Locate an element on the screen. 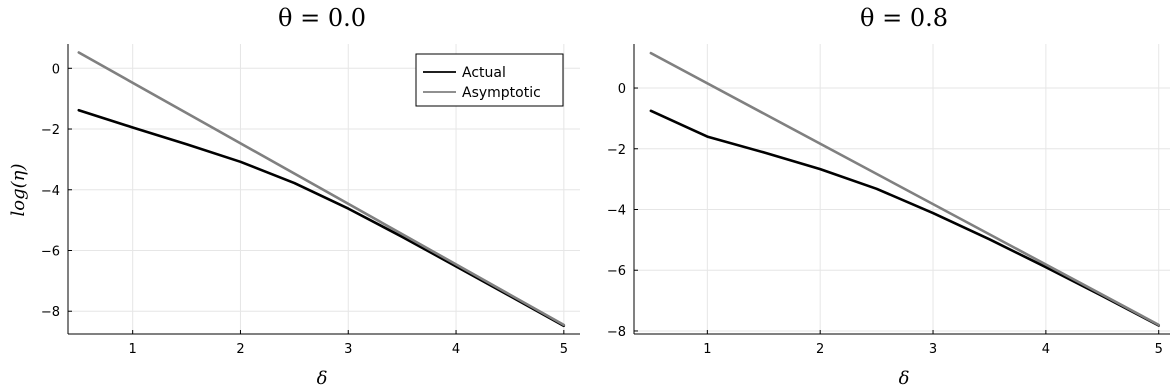 This screenshot has height=392, width=1172. chart-title: θ = 0.8 is located at coordinates (904, 18).